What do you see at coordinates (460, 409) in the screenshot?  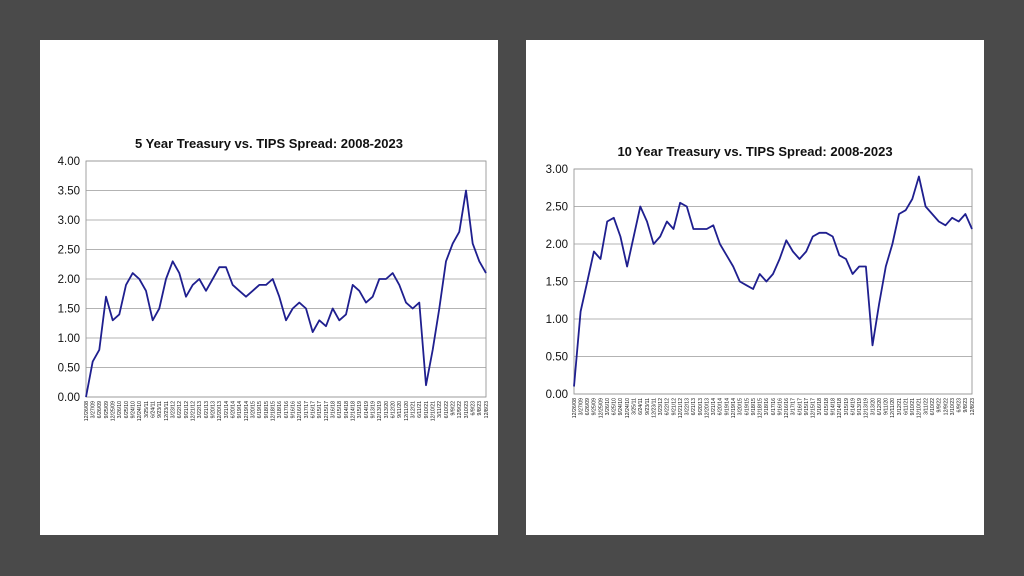 I see `x-tick-label: 12/9/22` at bounding box center [460, 409].